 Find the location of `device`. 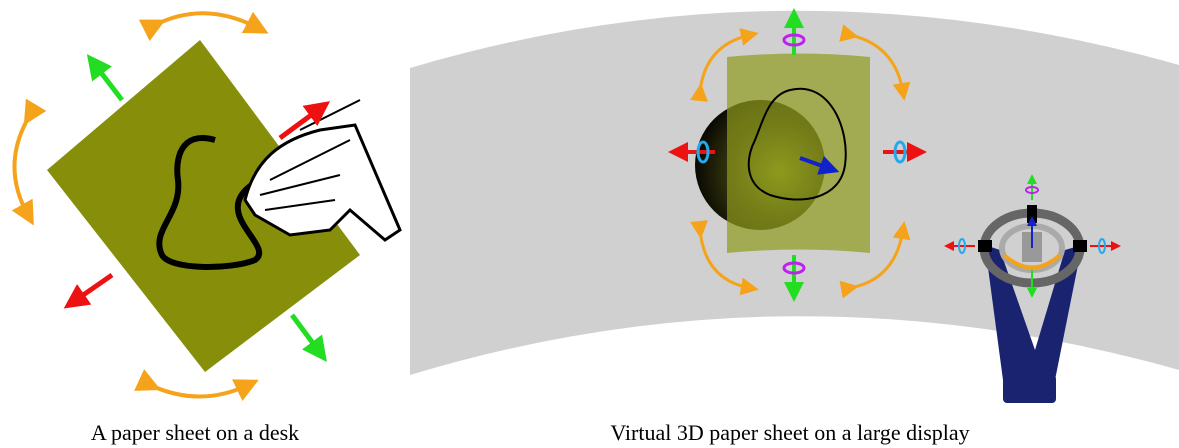

device is located at coordinates (1032, 288).